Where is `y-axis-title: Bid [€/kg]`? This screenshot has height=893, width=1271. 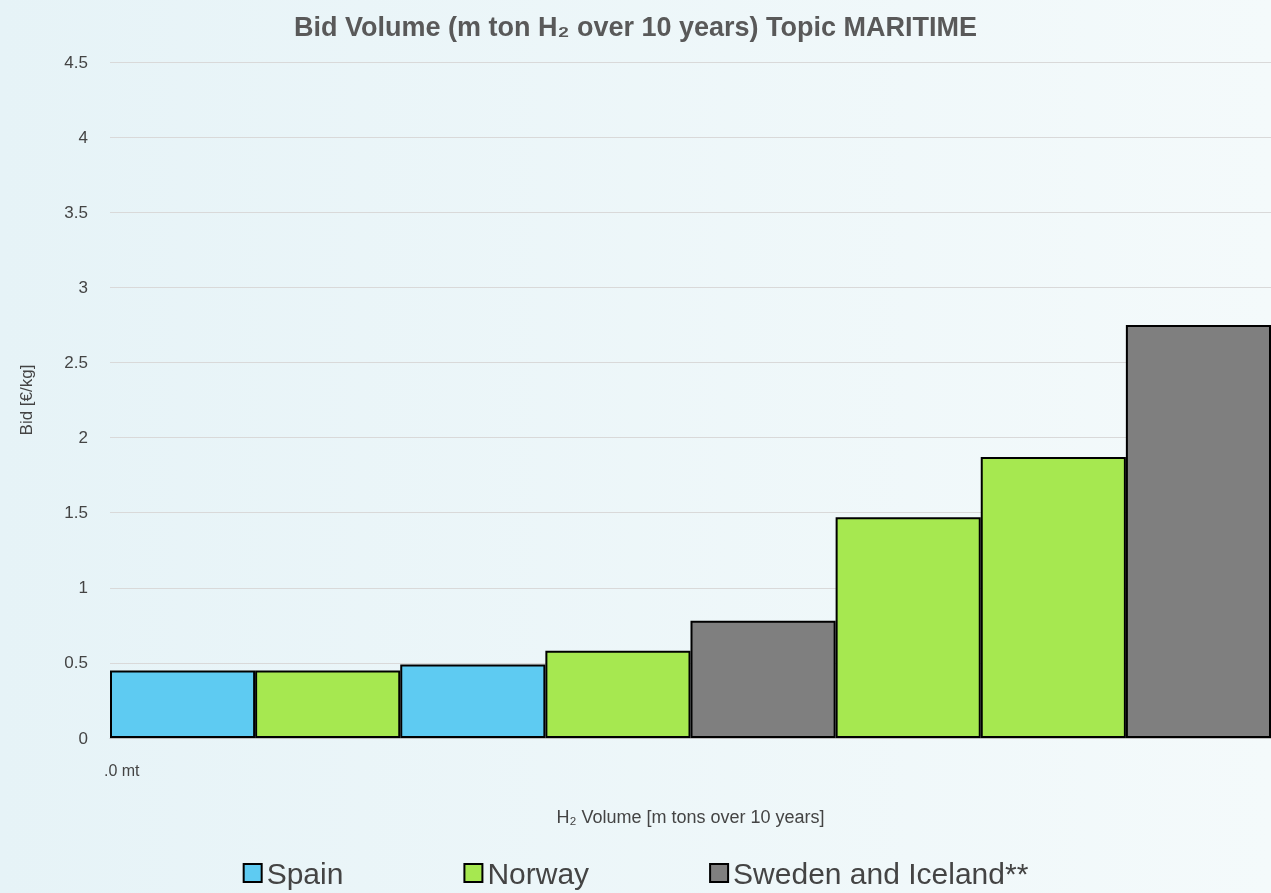 y-axis-title: Bid [€/kg] is located at coordinates (26, 400).